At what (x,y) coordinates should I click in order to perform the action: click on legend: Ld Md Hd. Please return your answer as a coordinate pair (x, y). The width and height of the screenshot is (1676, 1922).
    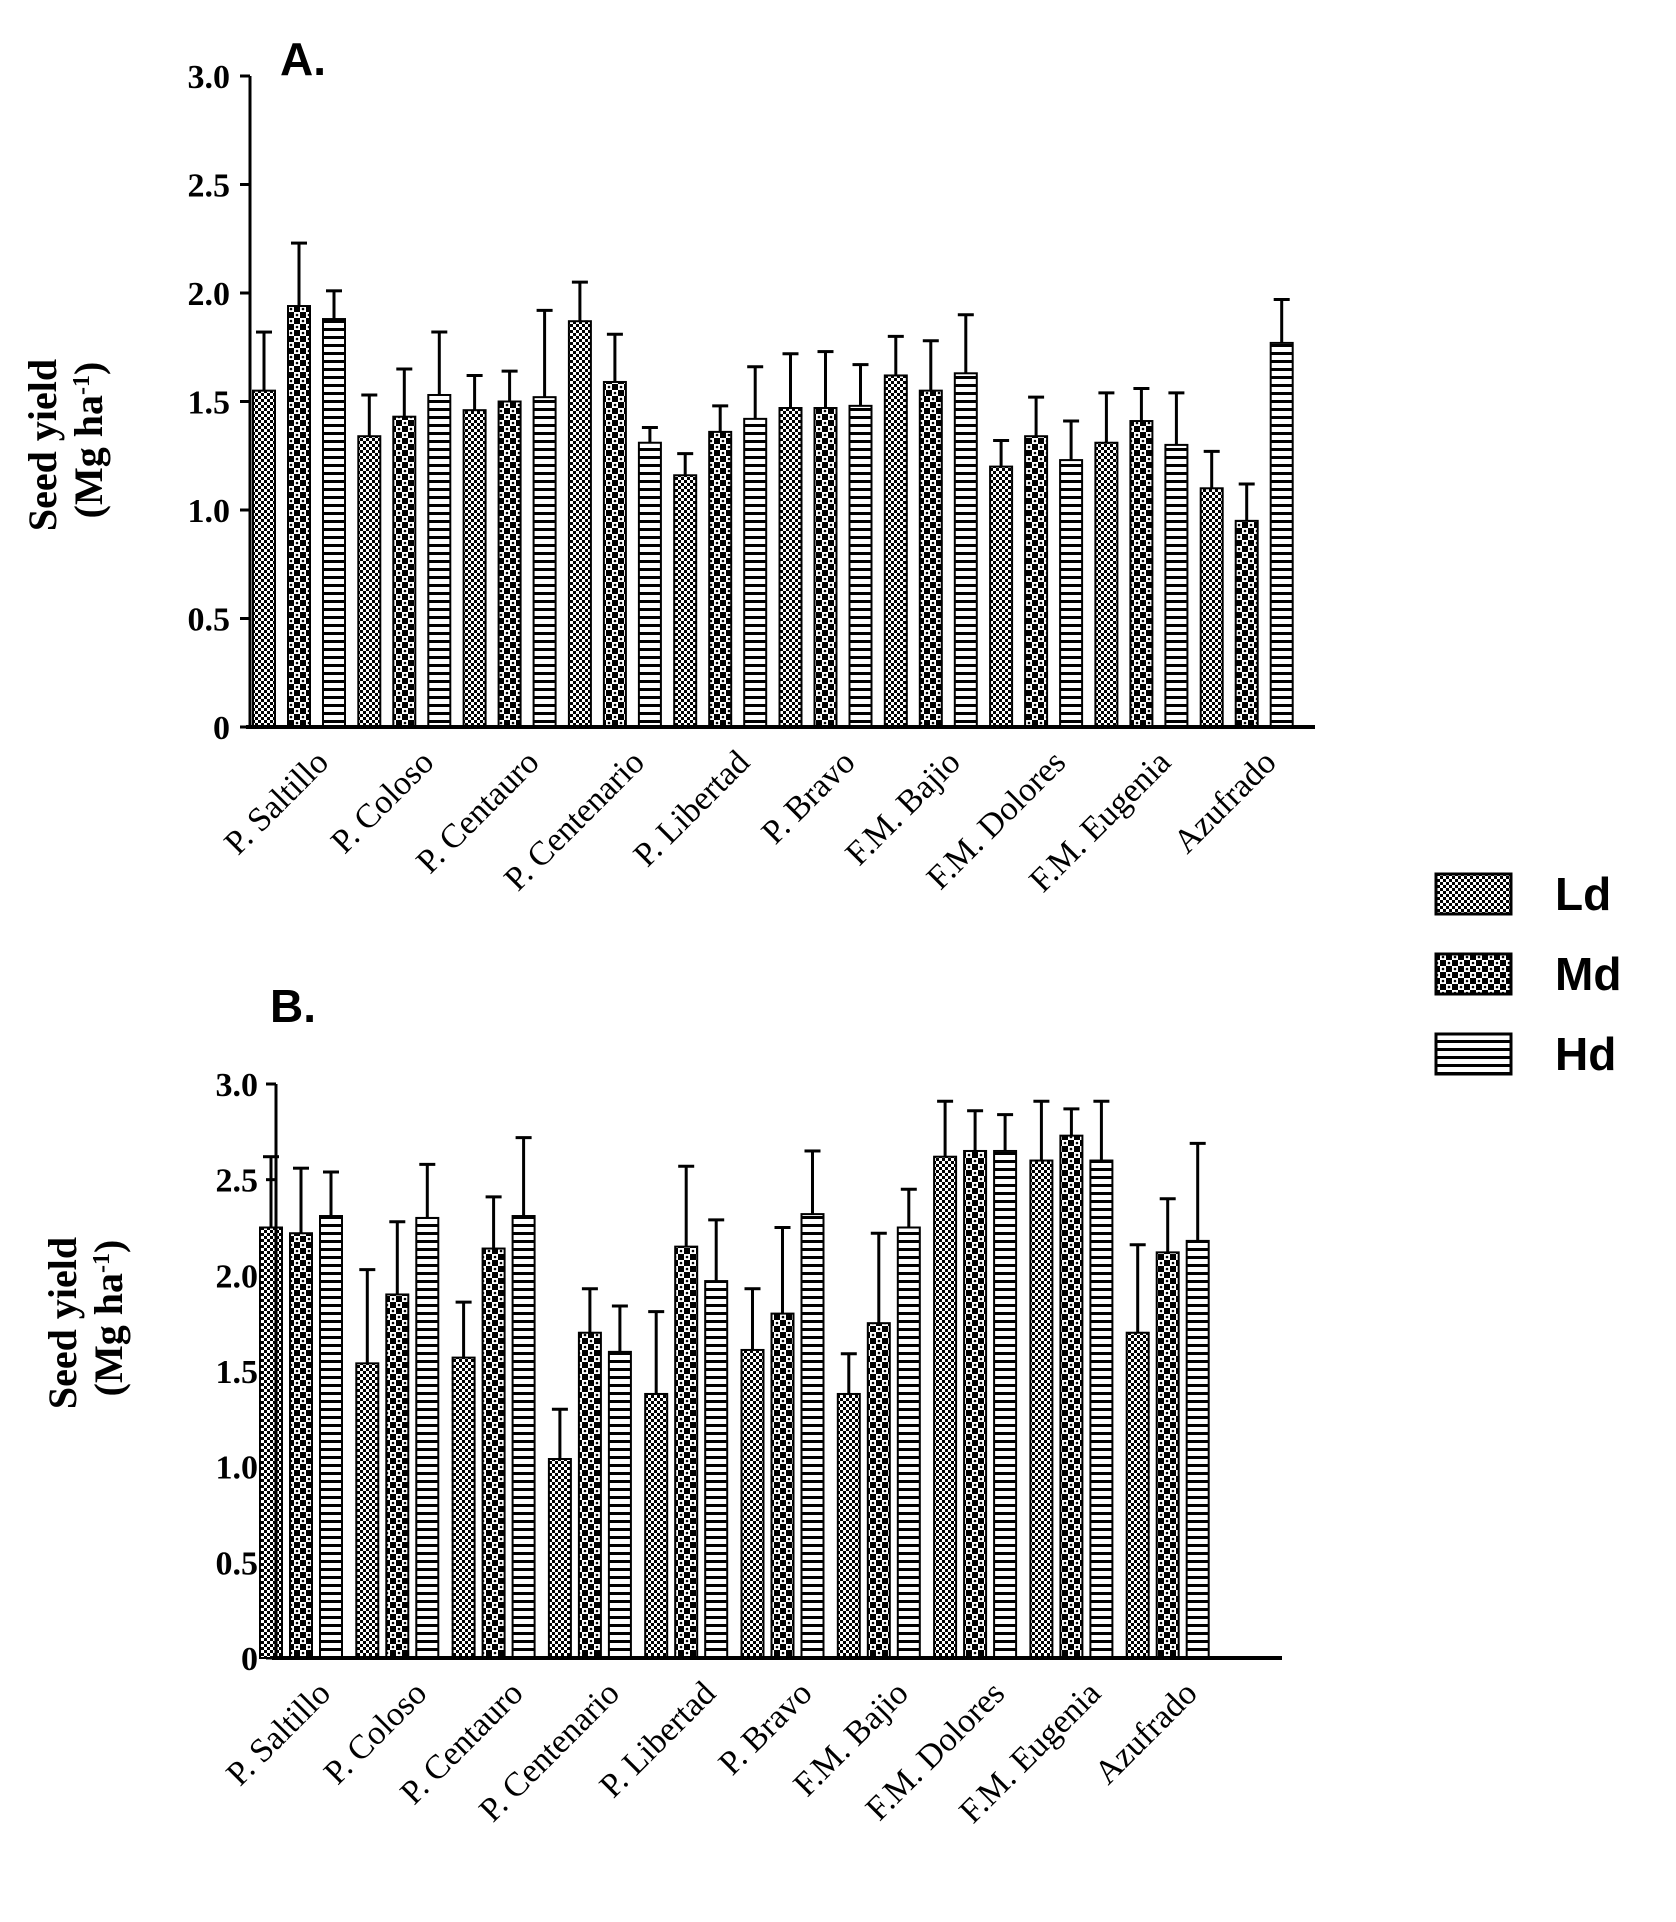
    Looking at the image, I should click on (1527, 974).